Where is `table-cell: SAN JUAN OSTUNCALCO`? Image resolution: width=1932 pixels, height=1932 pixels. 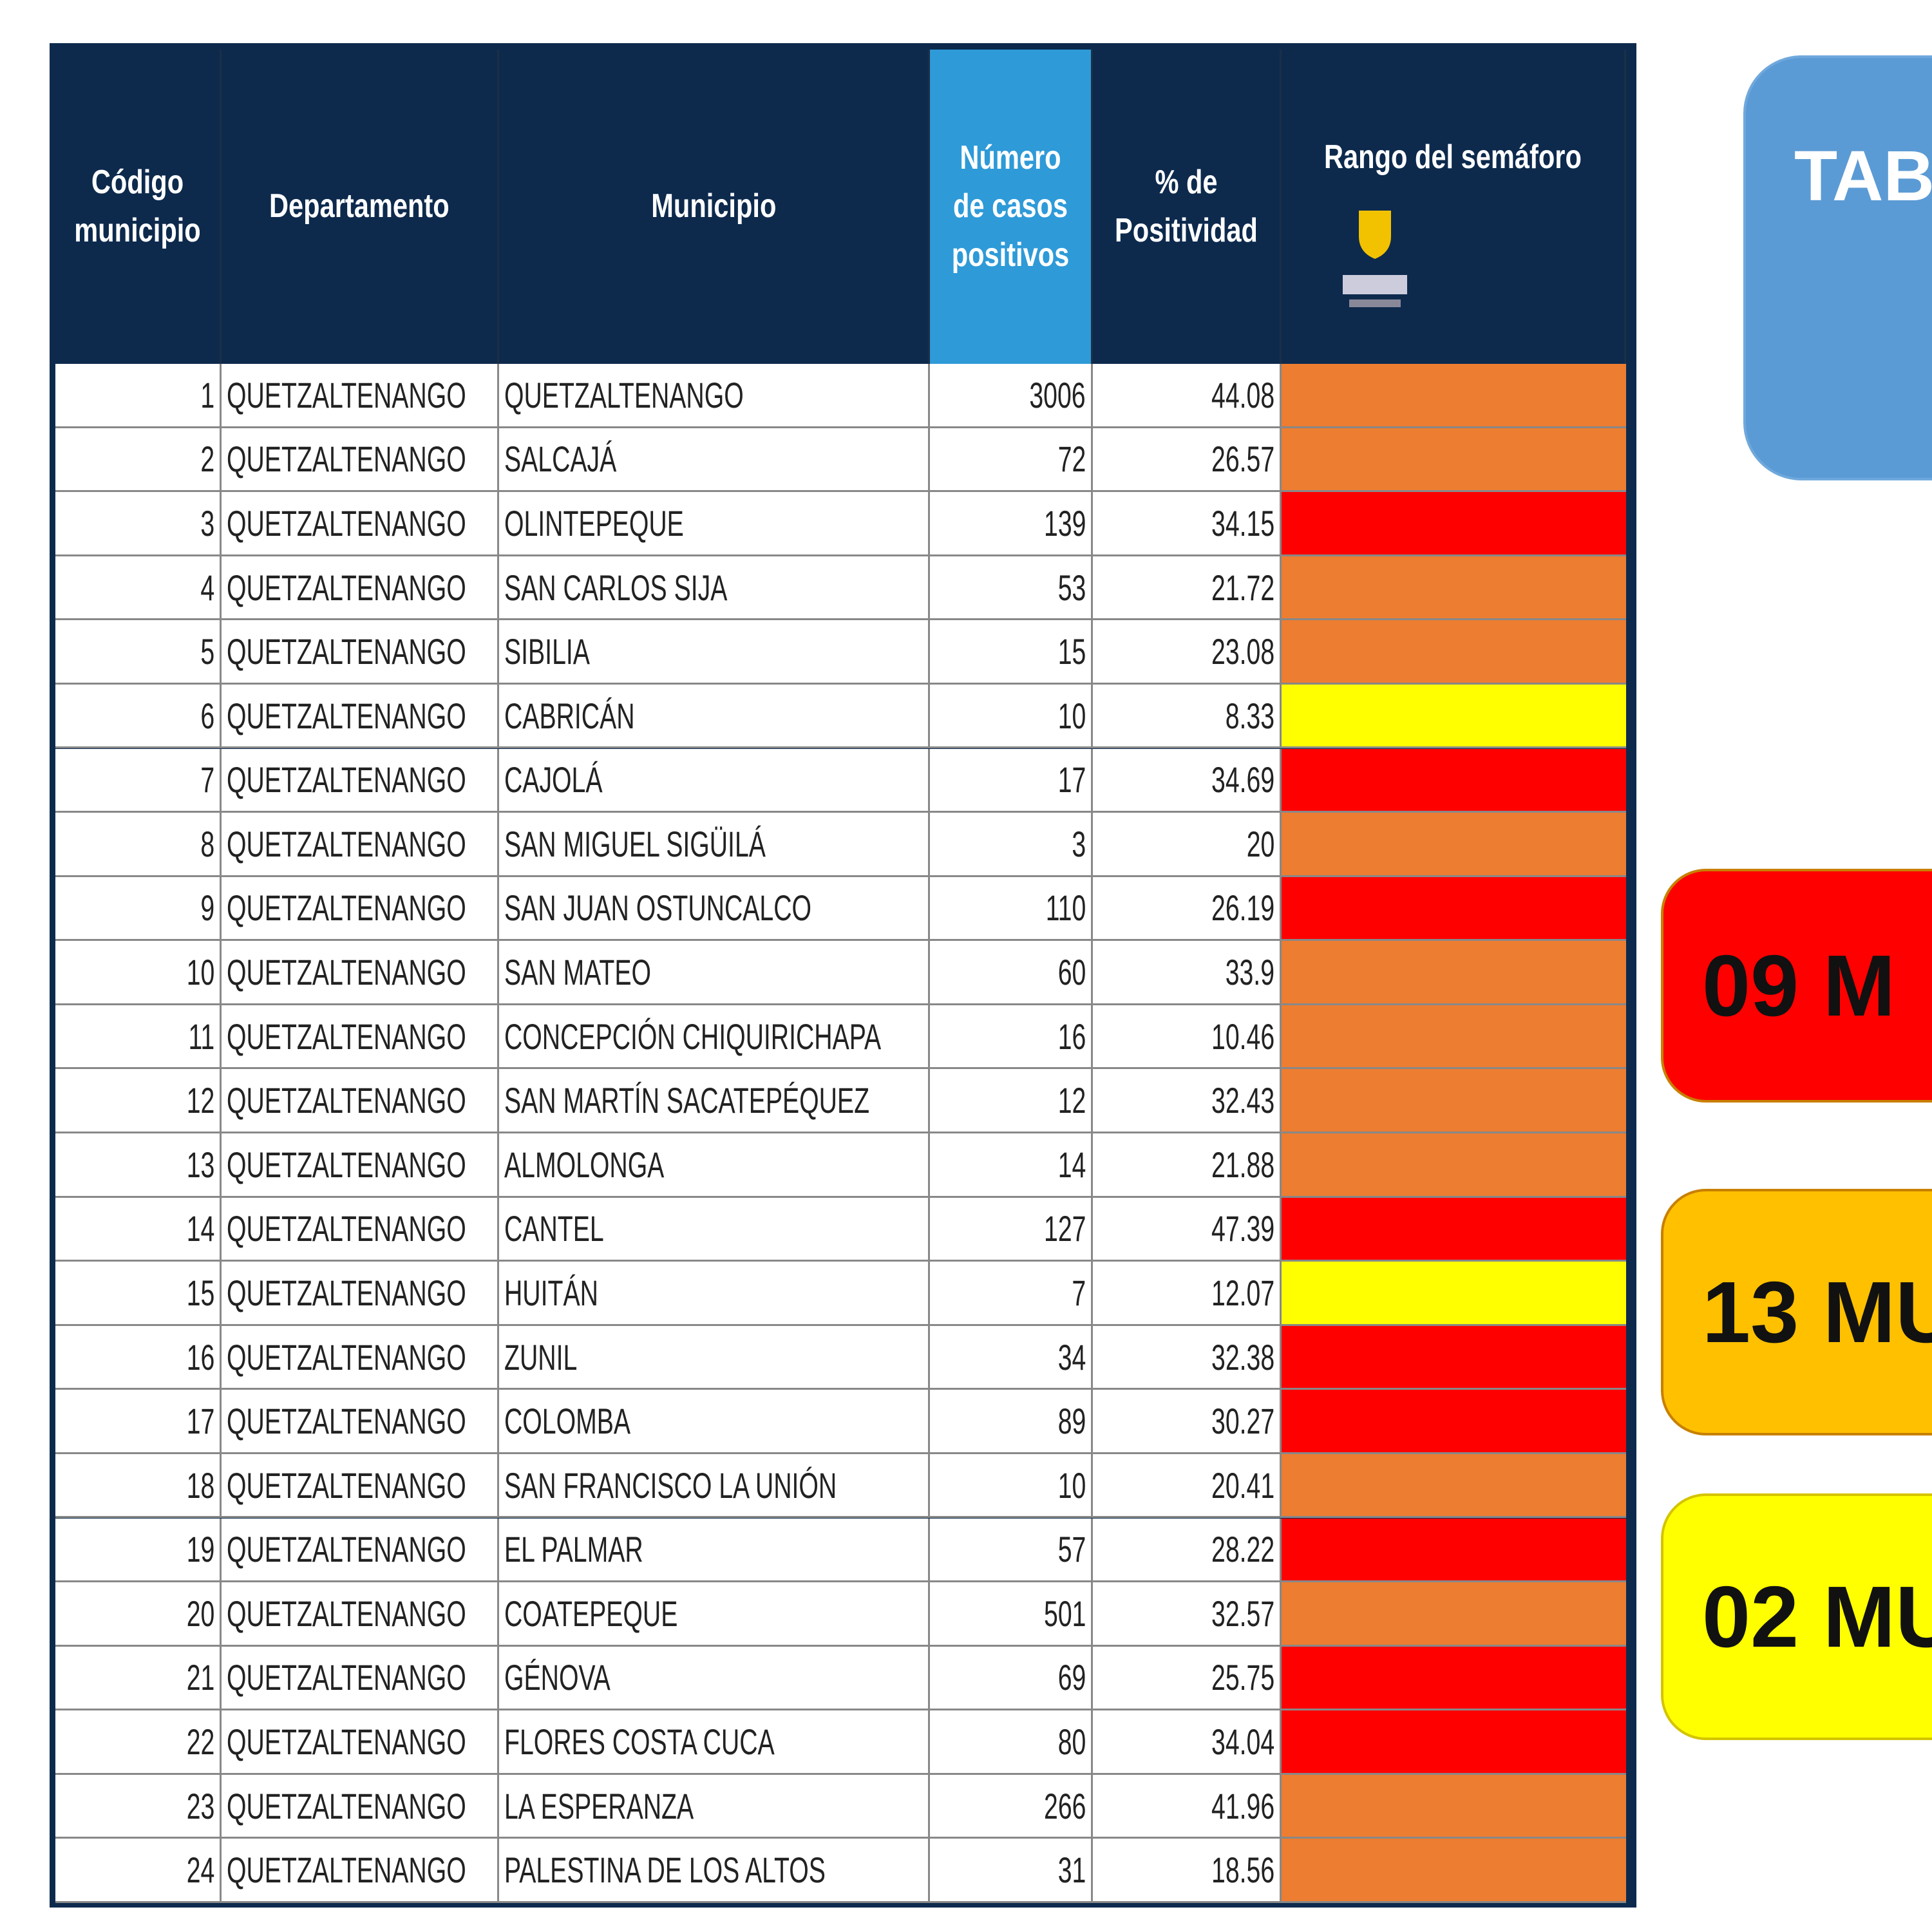 table-cell: SAN JUAN OSTUNCALCO is located at coordinates (715, 909).